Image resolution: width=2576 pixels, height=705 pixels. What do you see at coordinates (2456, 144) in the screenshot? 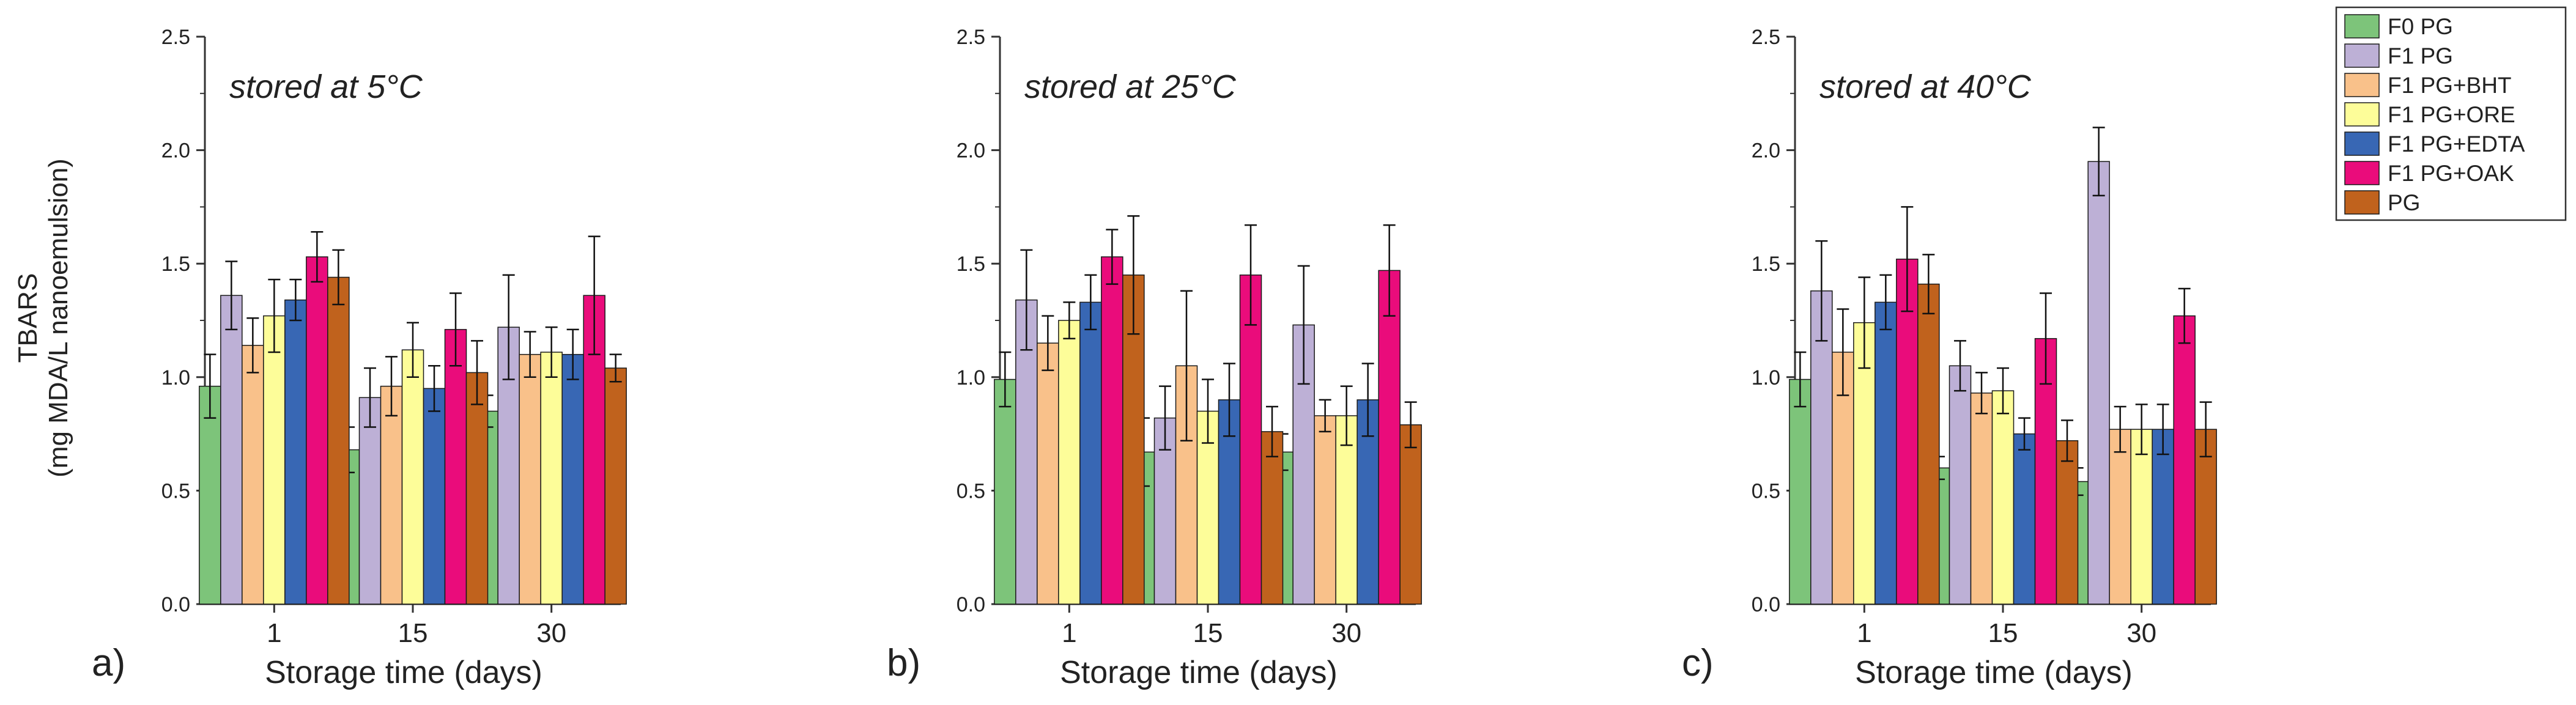
I see `legend-entry: F1 PG+EDTA` at bounding box center [2456, 144].